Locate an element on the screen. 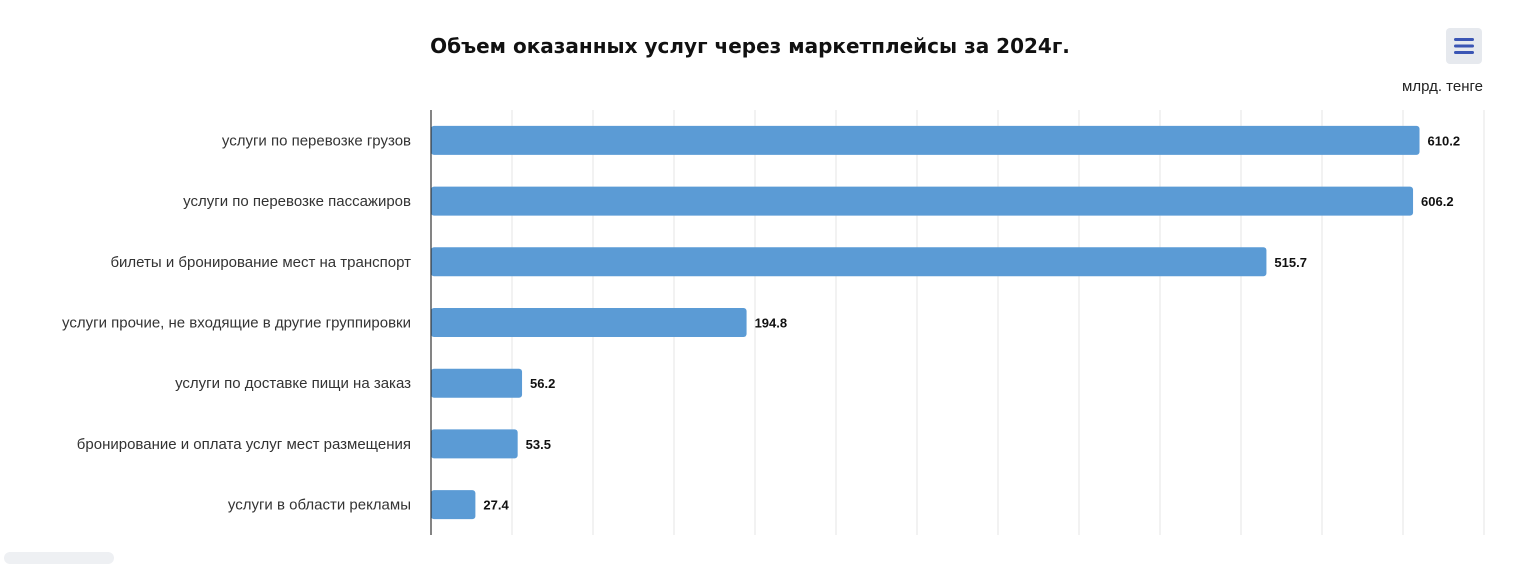  data-label: 27.4 is located at coordinates (496, 505).